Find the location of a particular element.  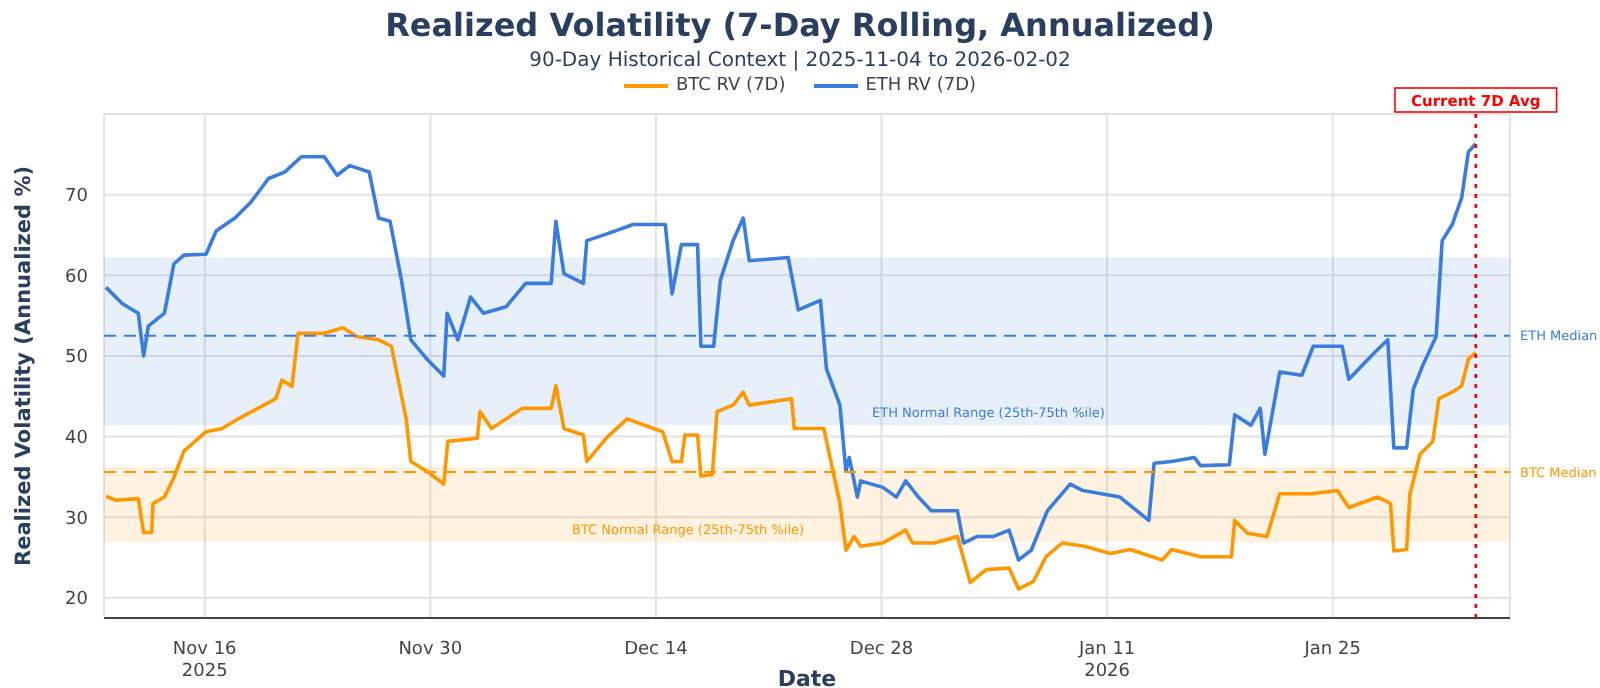

x-tick-label: Jan 11 2026 is located at coordinates (1106, 661).